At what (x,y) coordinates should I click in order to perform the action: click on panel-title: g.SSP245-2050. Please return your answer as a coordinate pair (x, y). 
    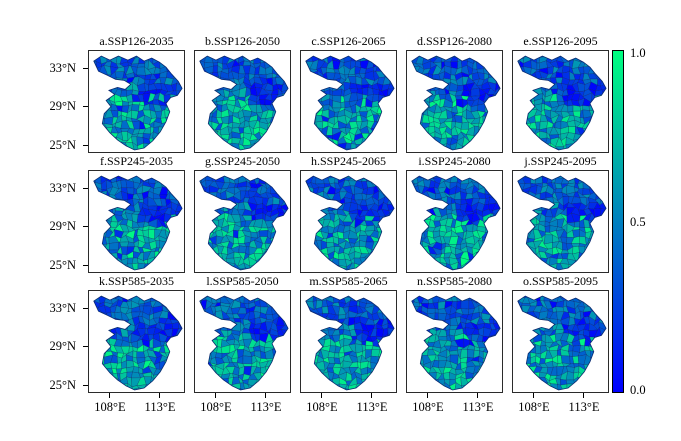
    Looking at the image, I should click on (242, 161).